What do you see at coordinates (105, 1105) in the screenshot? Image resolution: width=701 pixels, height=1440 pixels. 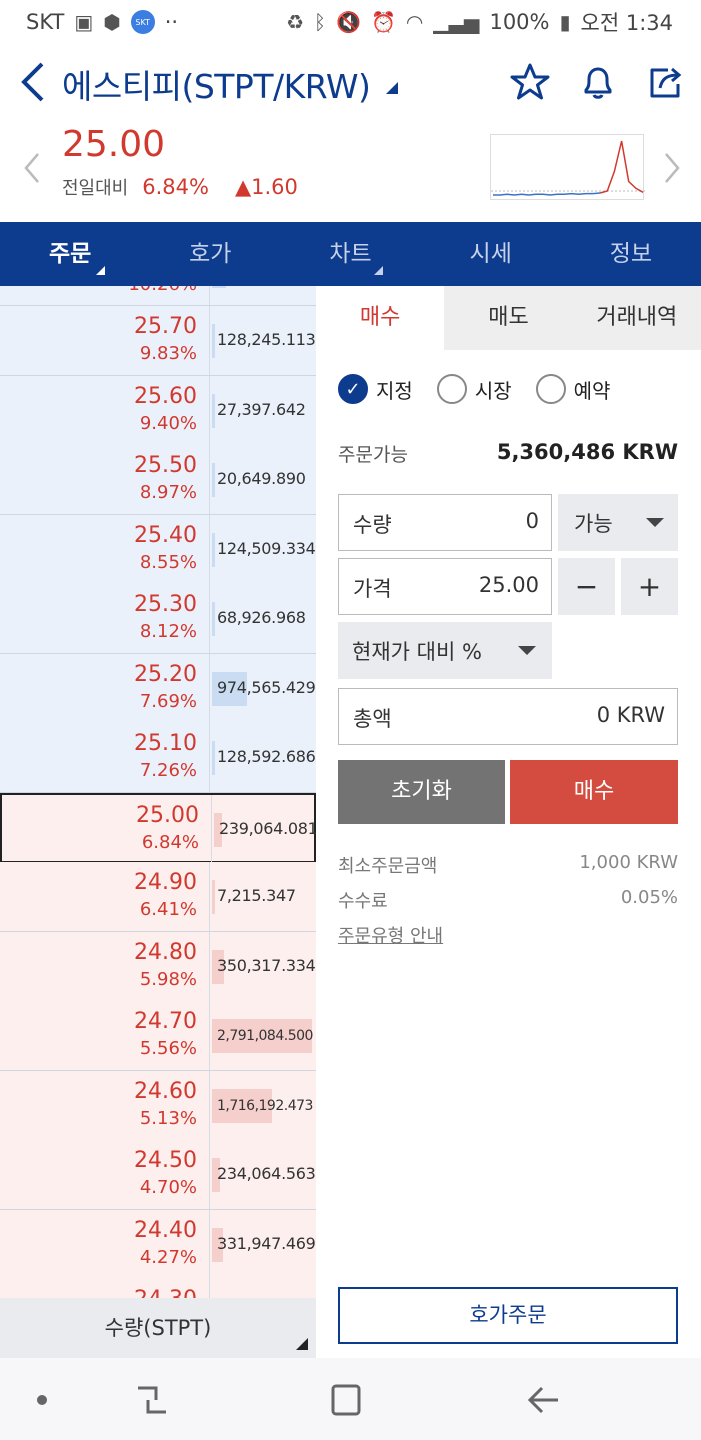 I see `price-cell: 24.60 5.13%` at bounding box center [105, 1105].